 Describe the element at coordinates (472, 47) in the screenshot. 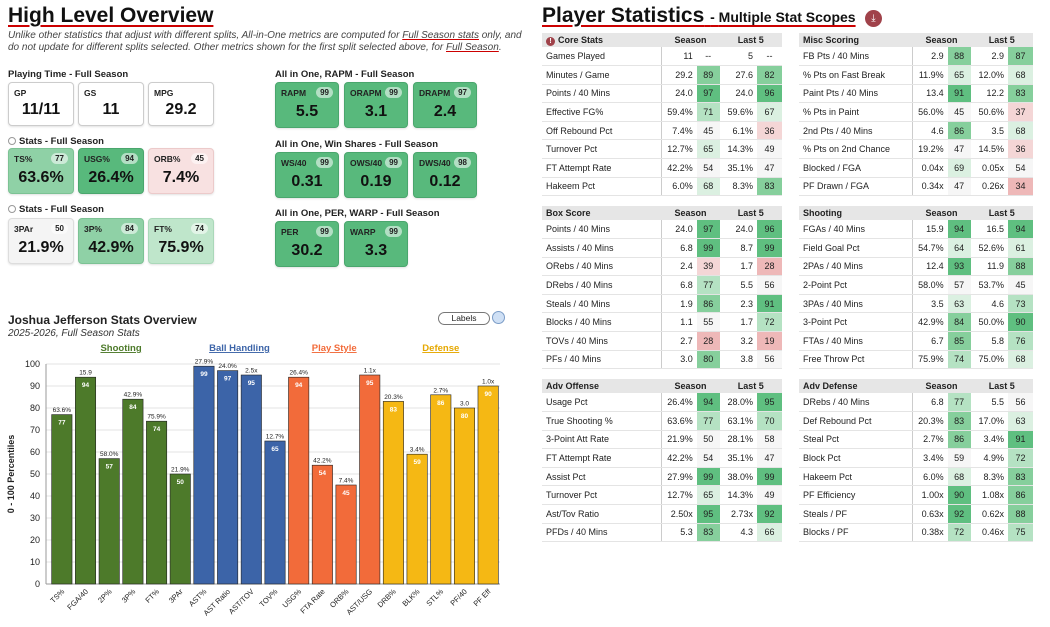

I see `full-season-link: Full Season` at that location.